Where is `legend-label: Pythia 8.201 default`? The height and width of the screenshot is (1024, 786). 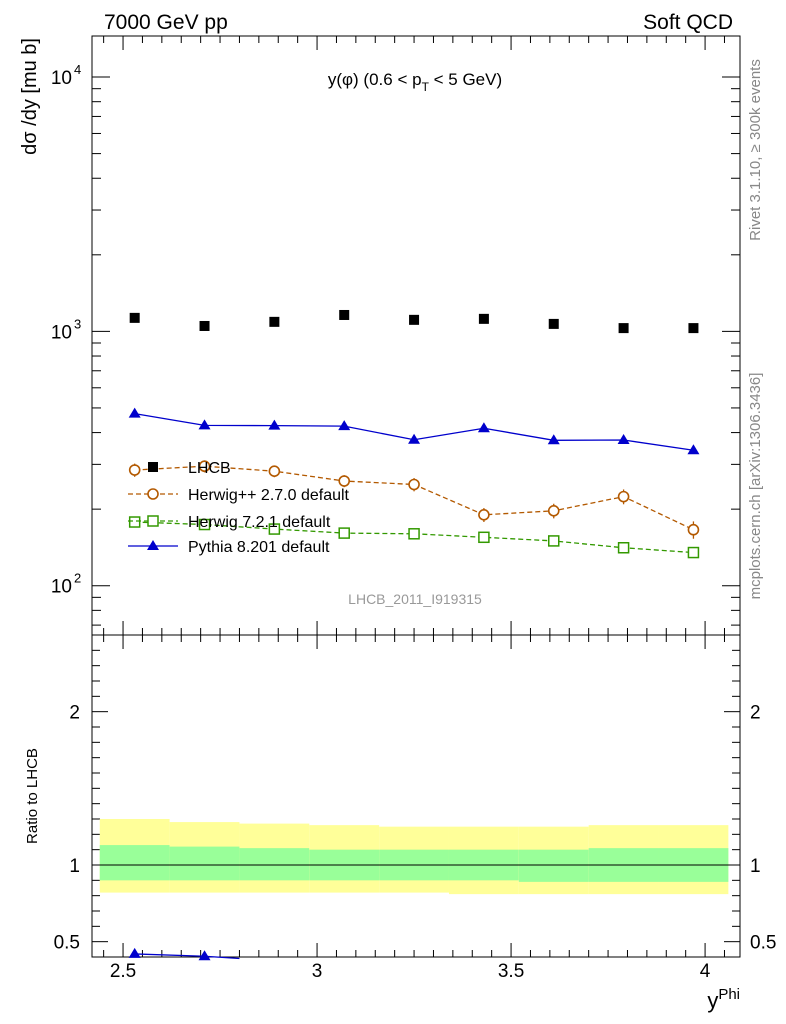 legend-label: Pythia 8.201 default is located at coordinates (259, 547).